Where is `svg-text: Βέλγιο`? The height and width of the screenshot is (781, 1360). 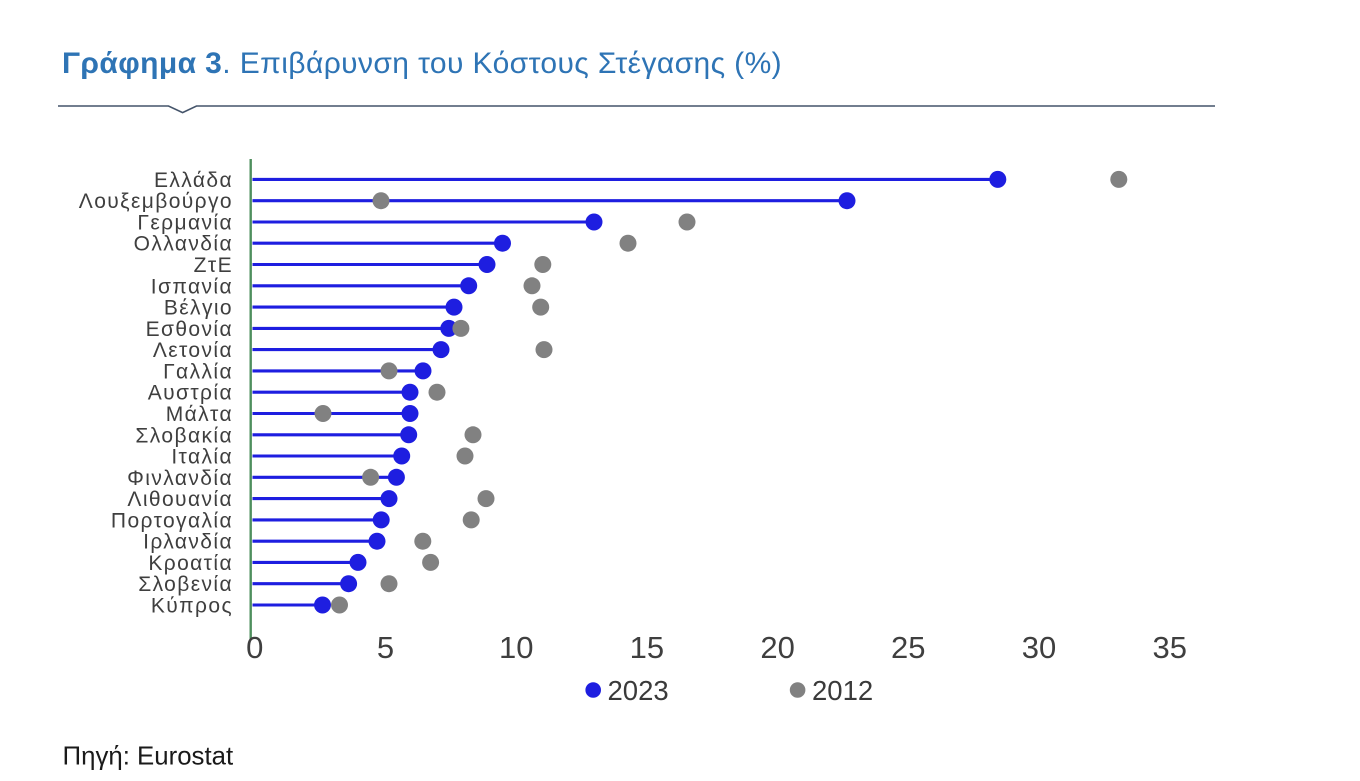 svg-text: Βέλγιο is located at coordinates (198, 308).